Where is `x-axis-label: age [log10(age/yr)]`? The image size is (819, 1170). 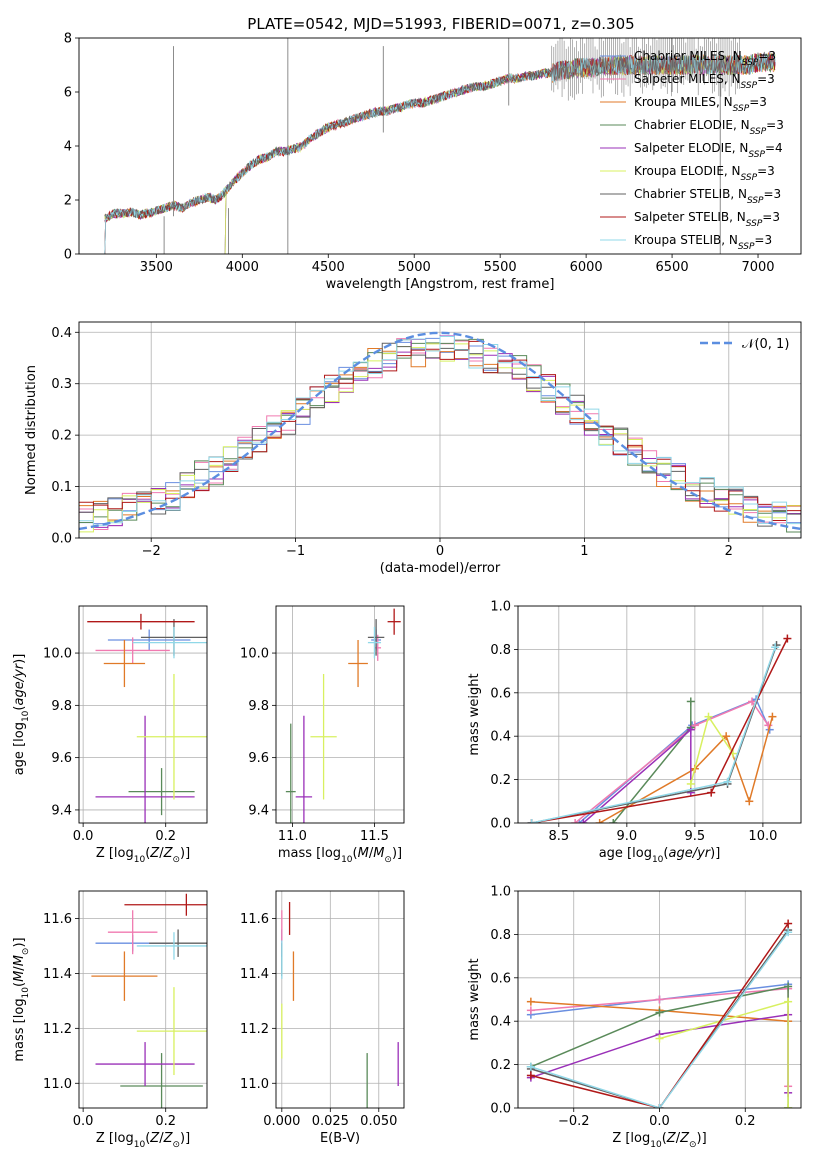 x-axis-label: age [log10(age/yr)] is located at coordinates (660, 855).